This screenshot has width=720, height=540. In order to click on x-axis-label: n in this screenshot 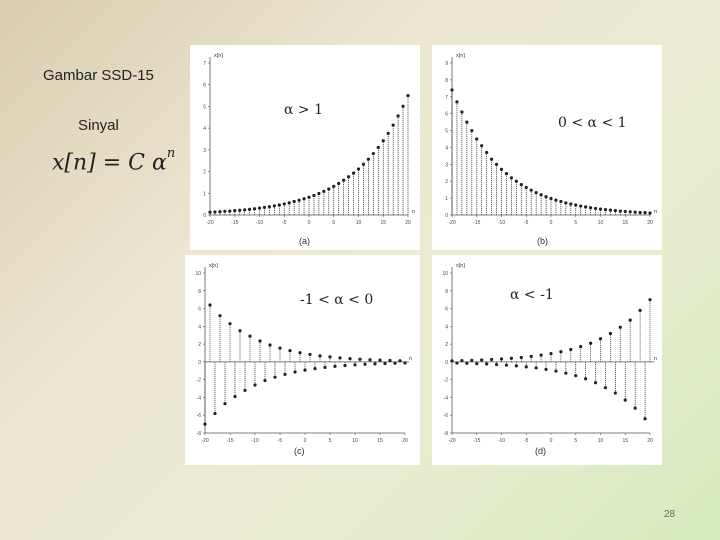, I will do `click(413, 212)`.